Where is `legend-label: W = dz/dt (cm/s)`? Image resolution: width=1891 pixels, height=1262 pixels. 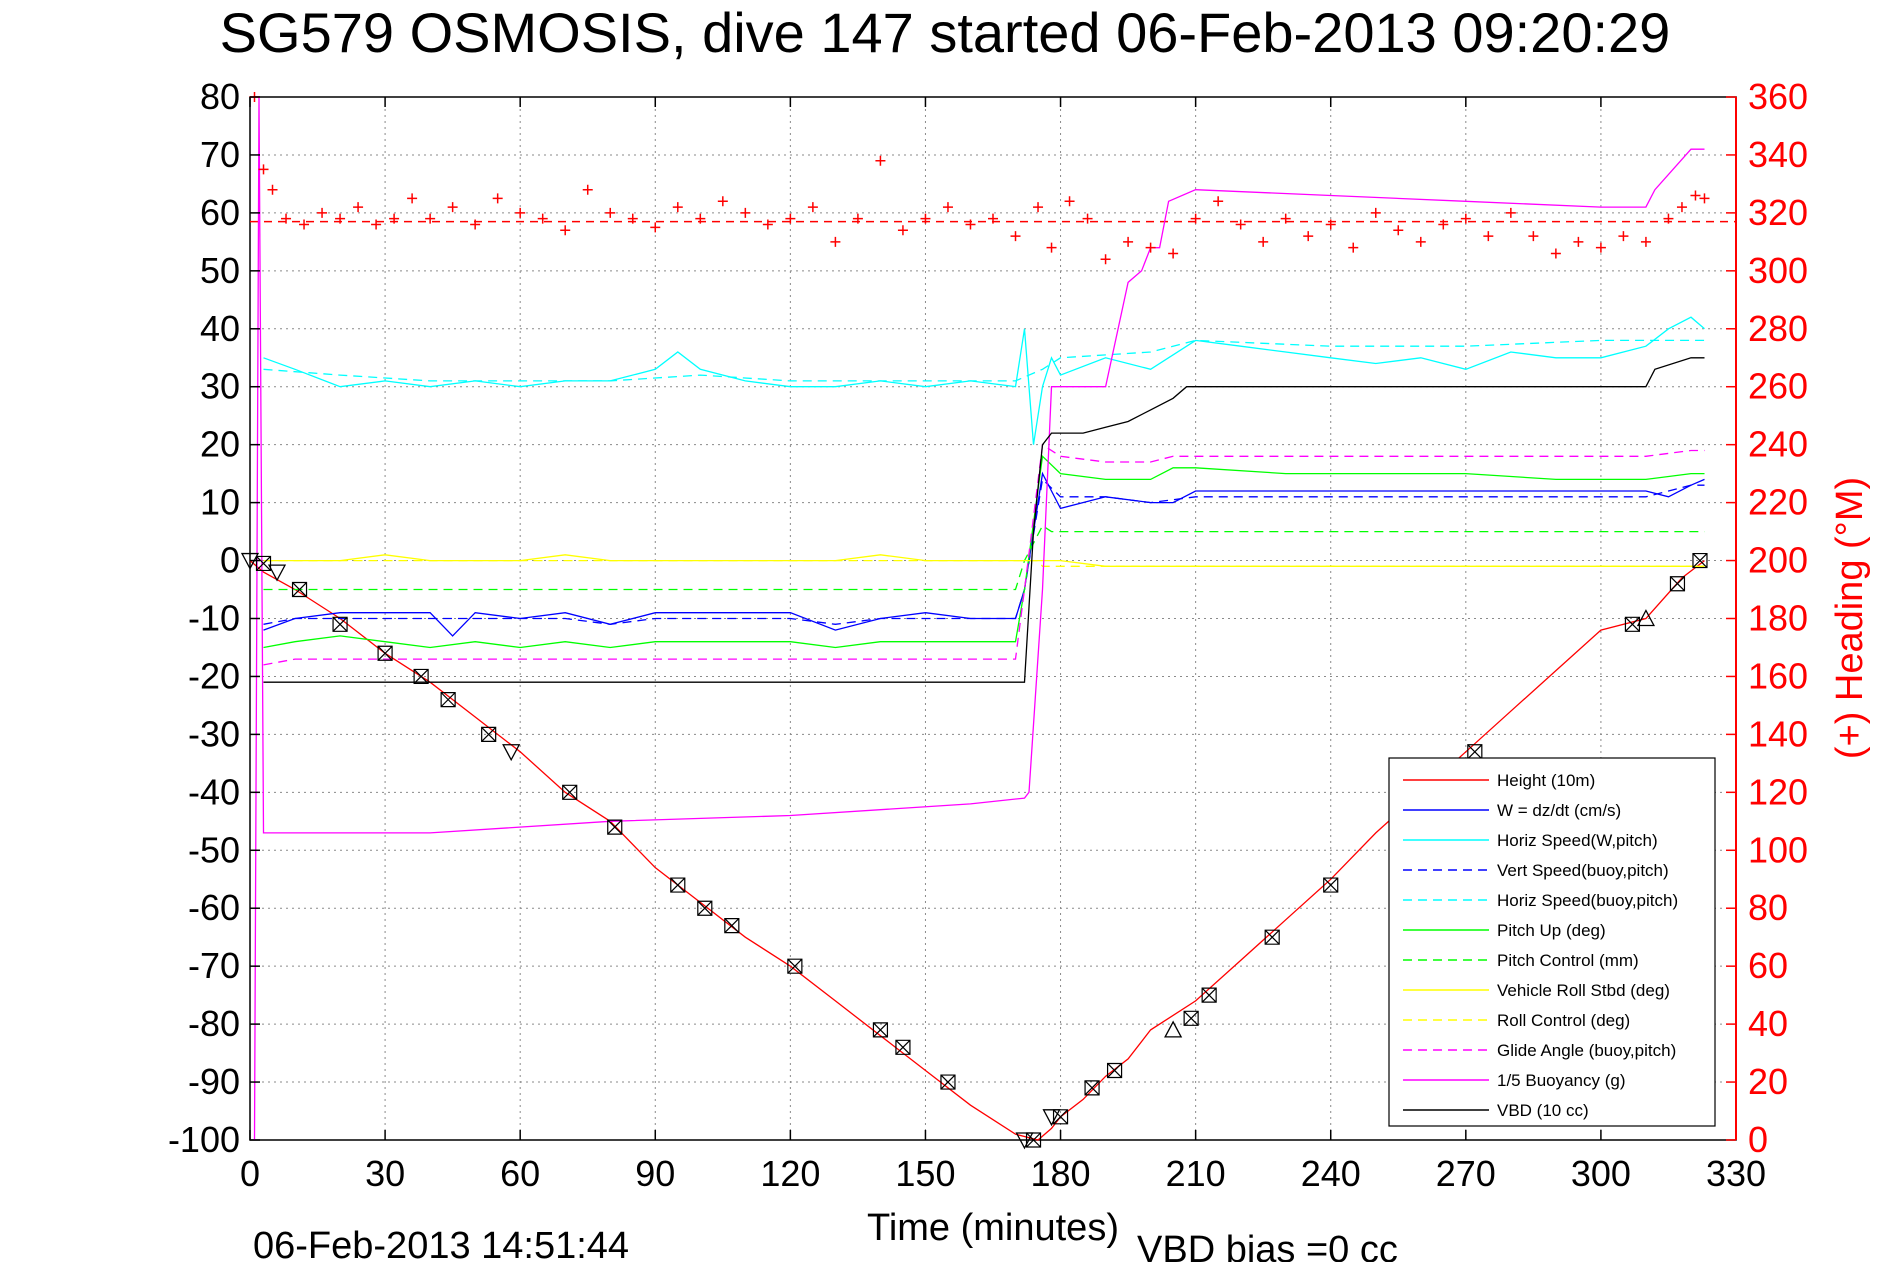 legend-label: W = dz/dt (cm/s) is located at coordinates (1559, 810).